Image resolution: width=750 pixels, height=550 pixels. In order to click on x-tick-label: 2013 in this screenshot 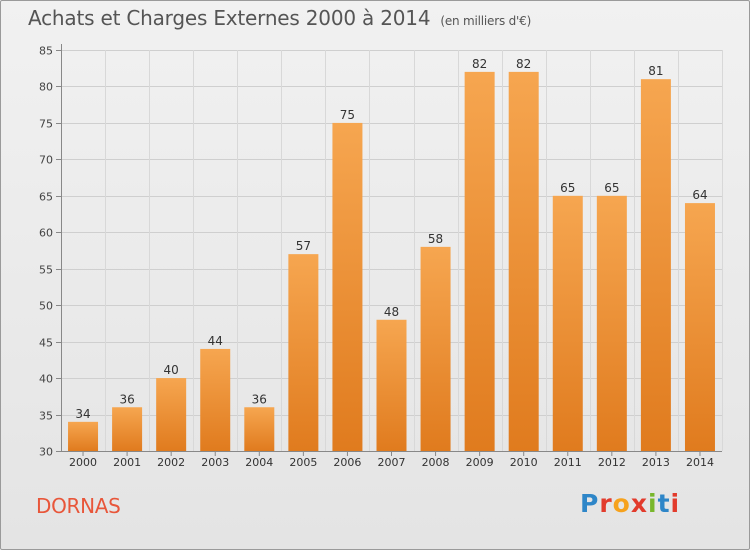, I will do `click(656, 462)`.